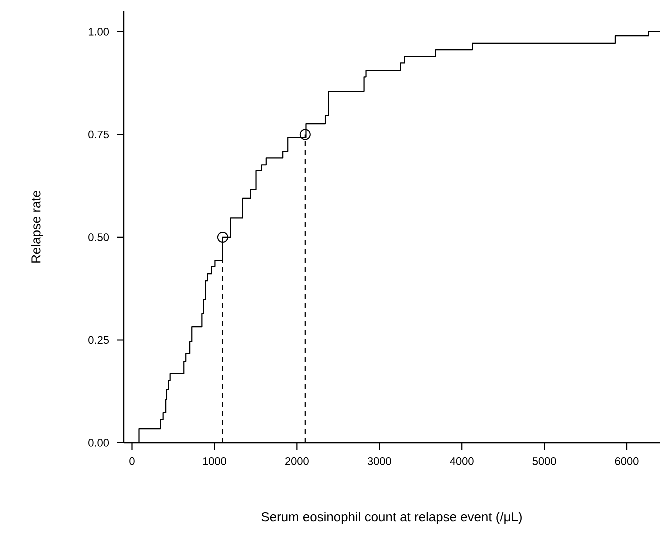 The height and width of the screenshot is (547, 662). What do you see at coordinates (544, 462) in the screenshot?
I see `x-tick-label: 5000` at bounding box center [544, 462].